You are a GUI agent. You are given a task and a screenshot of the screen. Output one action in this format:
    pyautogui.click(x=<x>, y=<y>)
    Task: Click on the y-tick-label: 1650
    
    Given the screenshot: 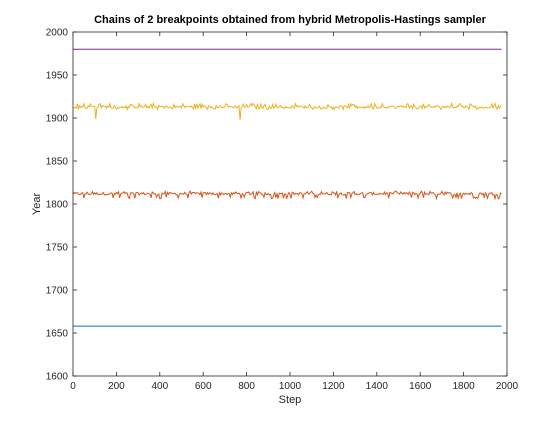 What is the action you would take?
    pyautogui.click(x=57, y=334)
    